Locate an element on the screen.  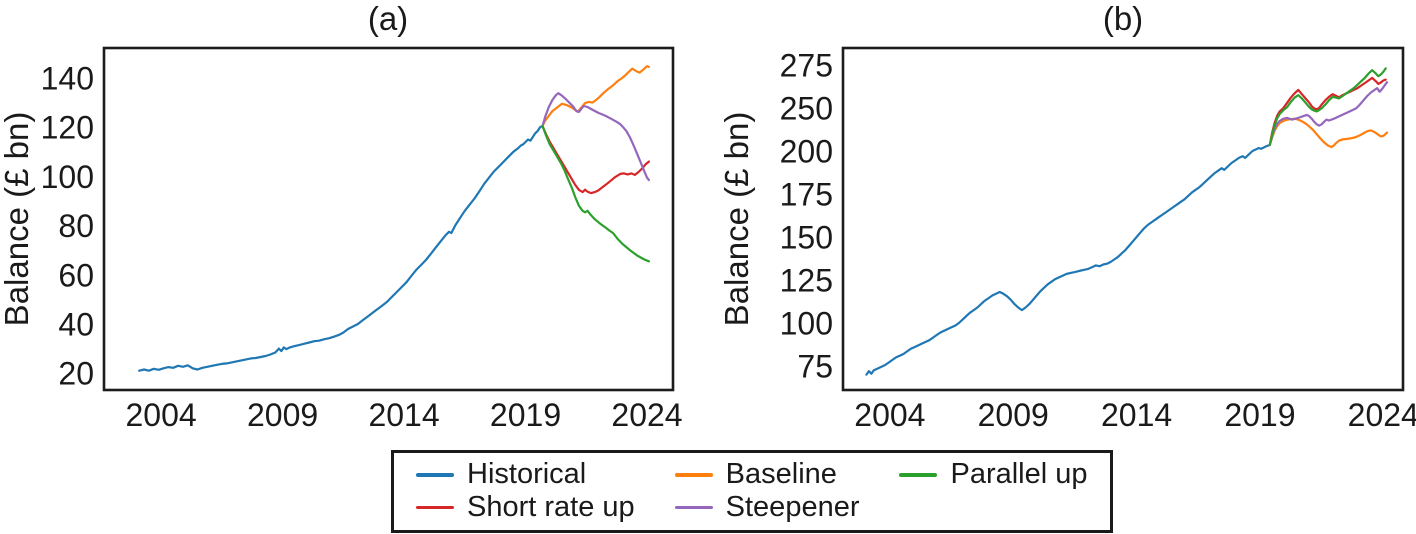
y-tick-label: 40 is located at coordinates (76, 325).